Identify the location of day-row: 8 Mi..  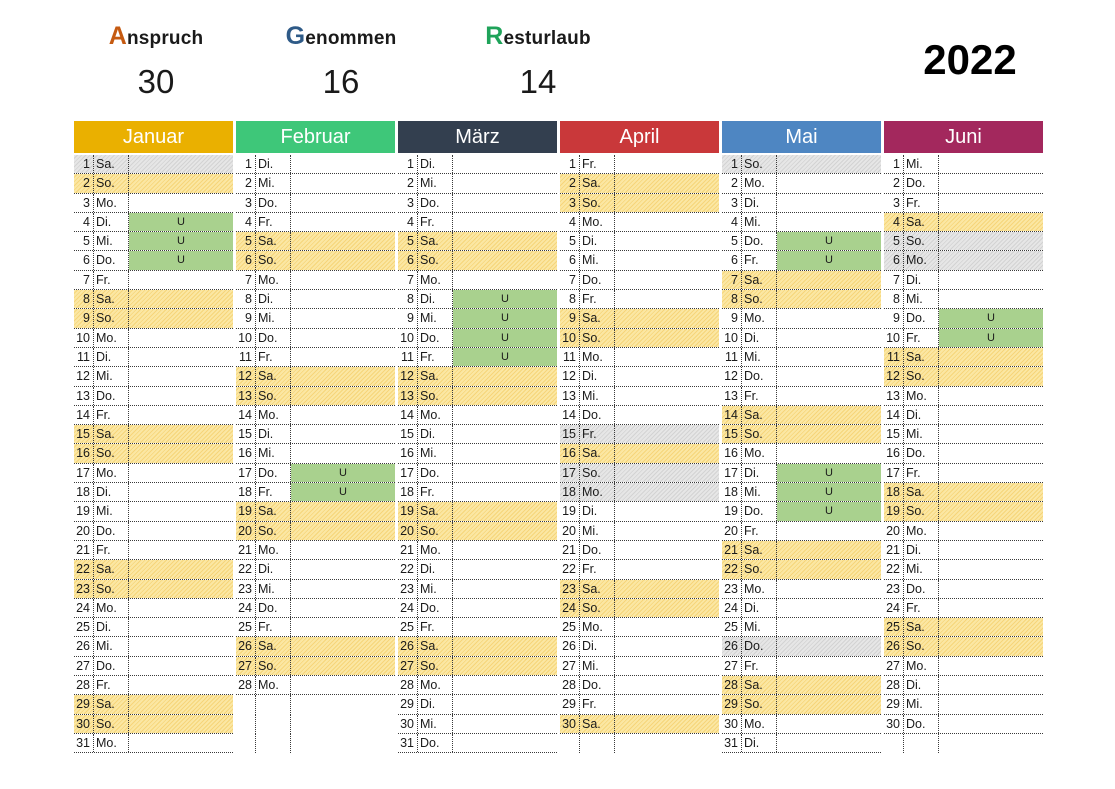
(963, 300).